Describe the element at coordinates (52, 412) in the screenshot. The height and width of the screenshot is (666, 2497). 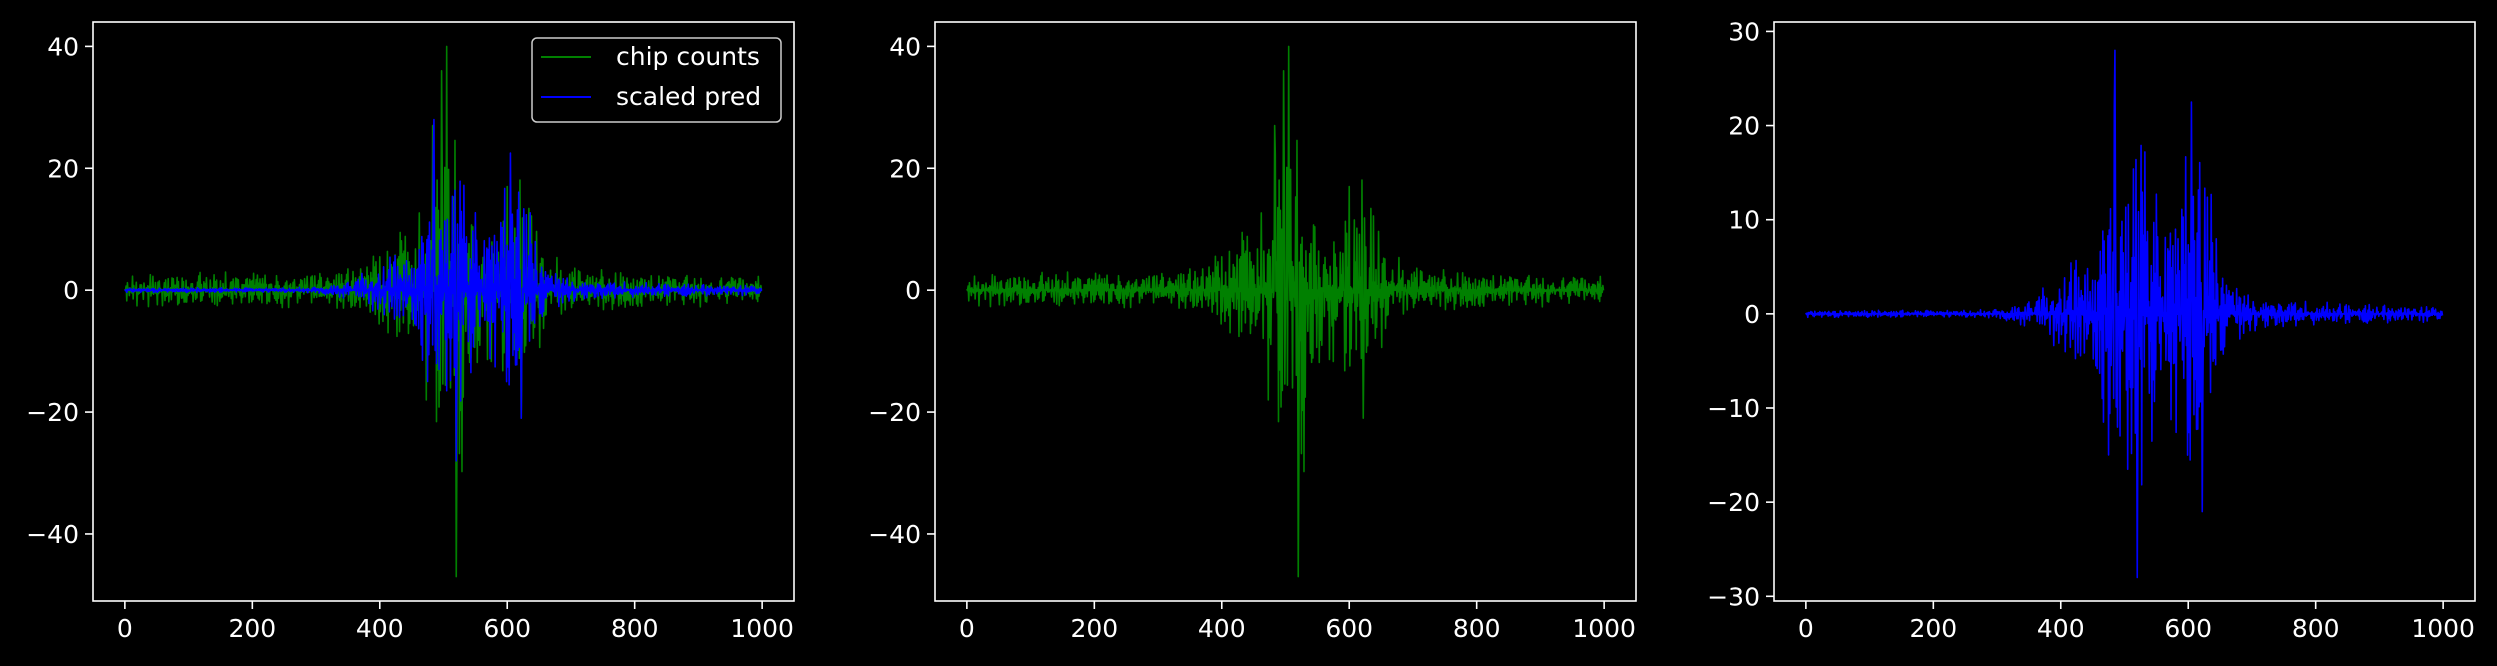
I see `chart-1-y-tick-label: −20` at that location.